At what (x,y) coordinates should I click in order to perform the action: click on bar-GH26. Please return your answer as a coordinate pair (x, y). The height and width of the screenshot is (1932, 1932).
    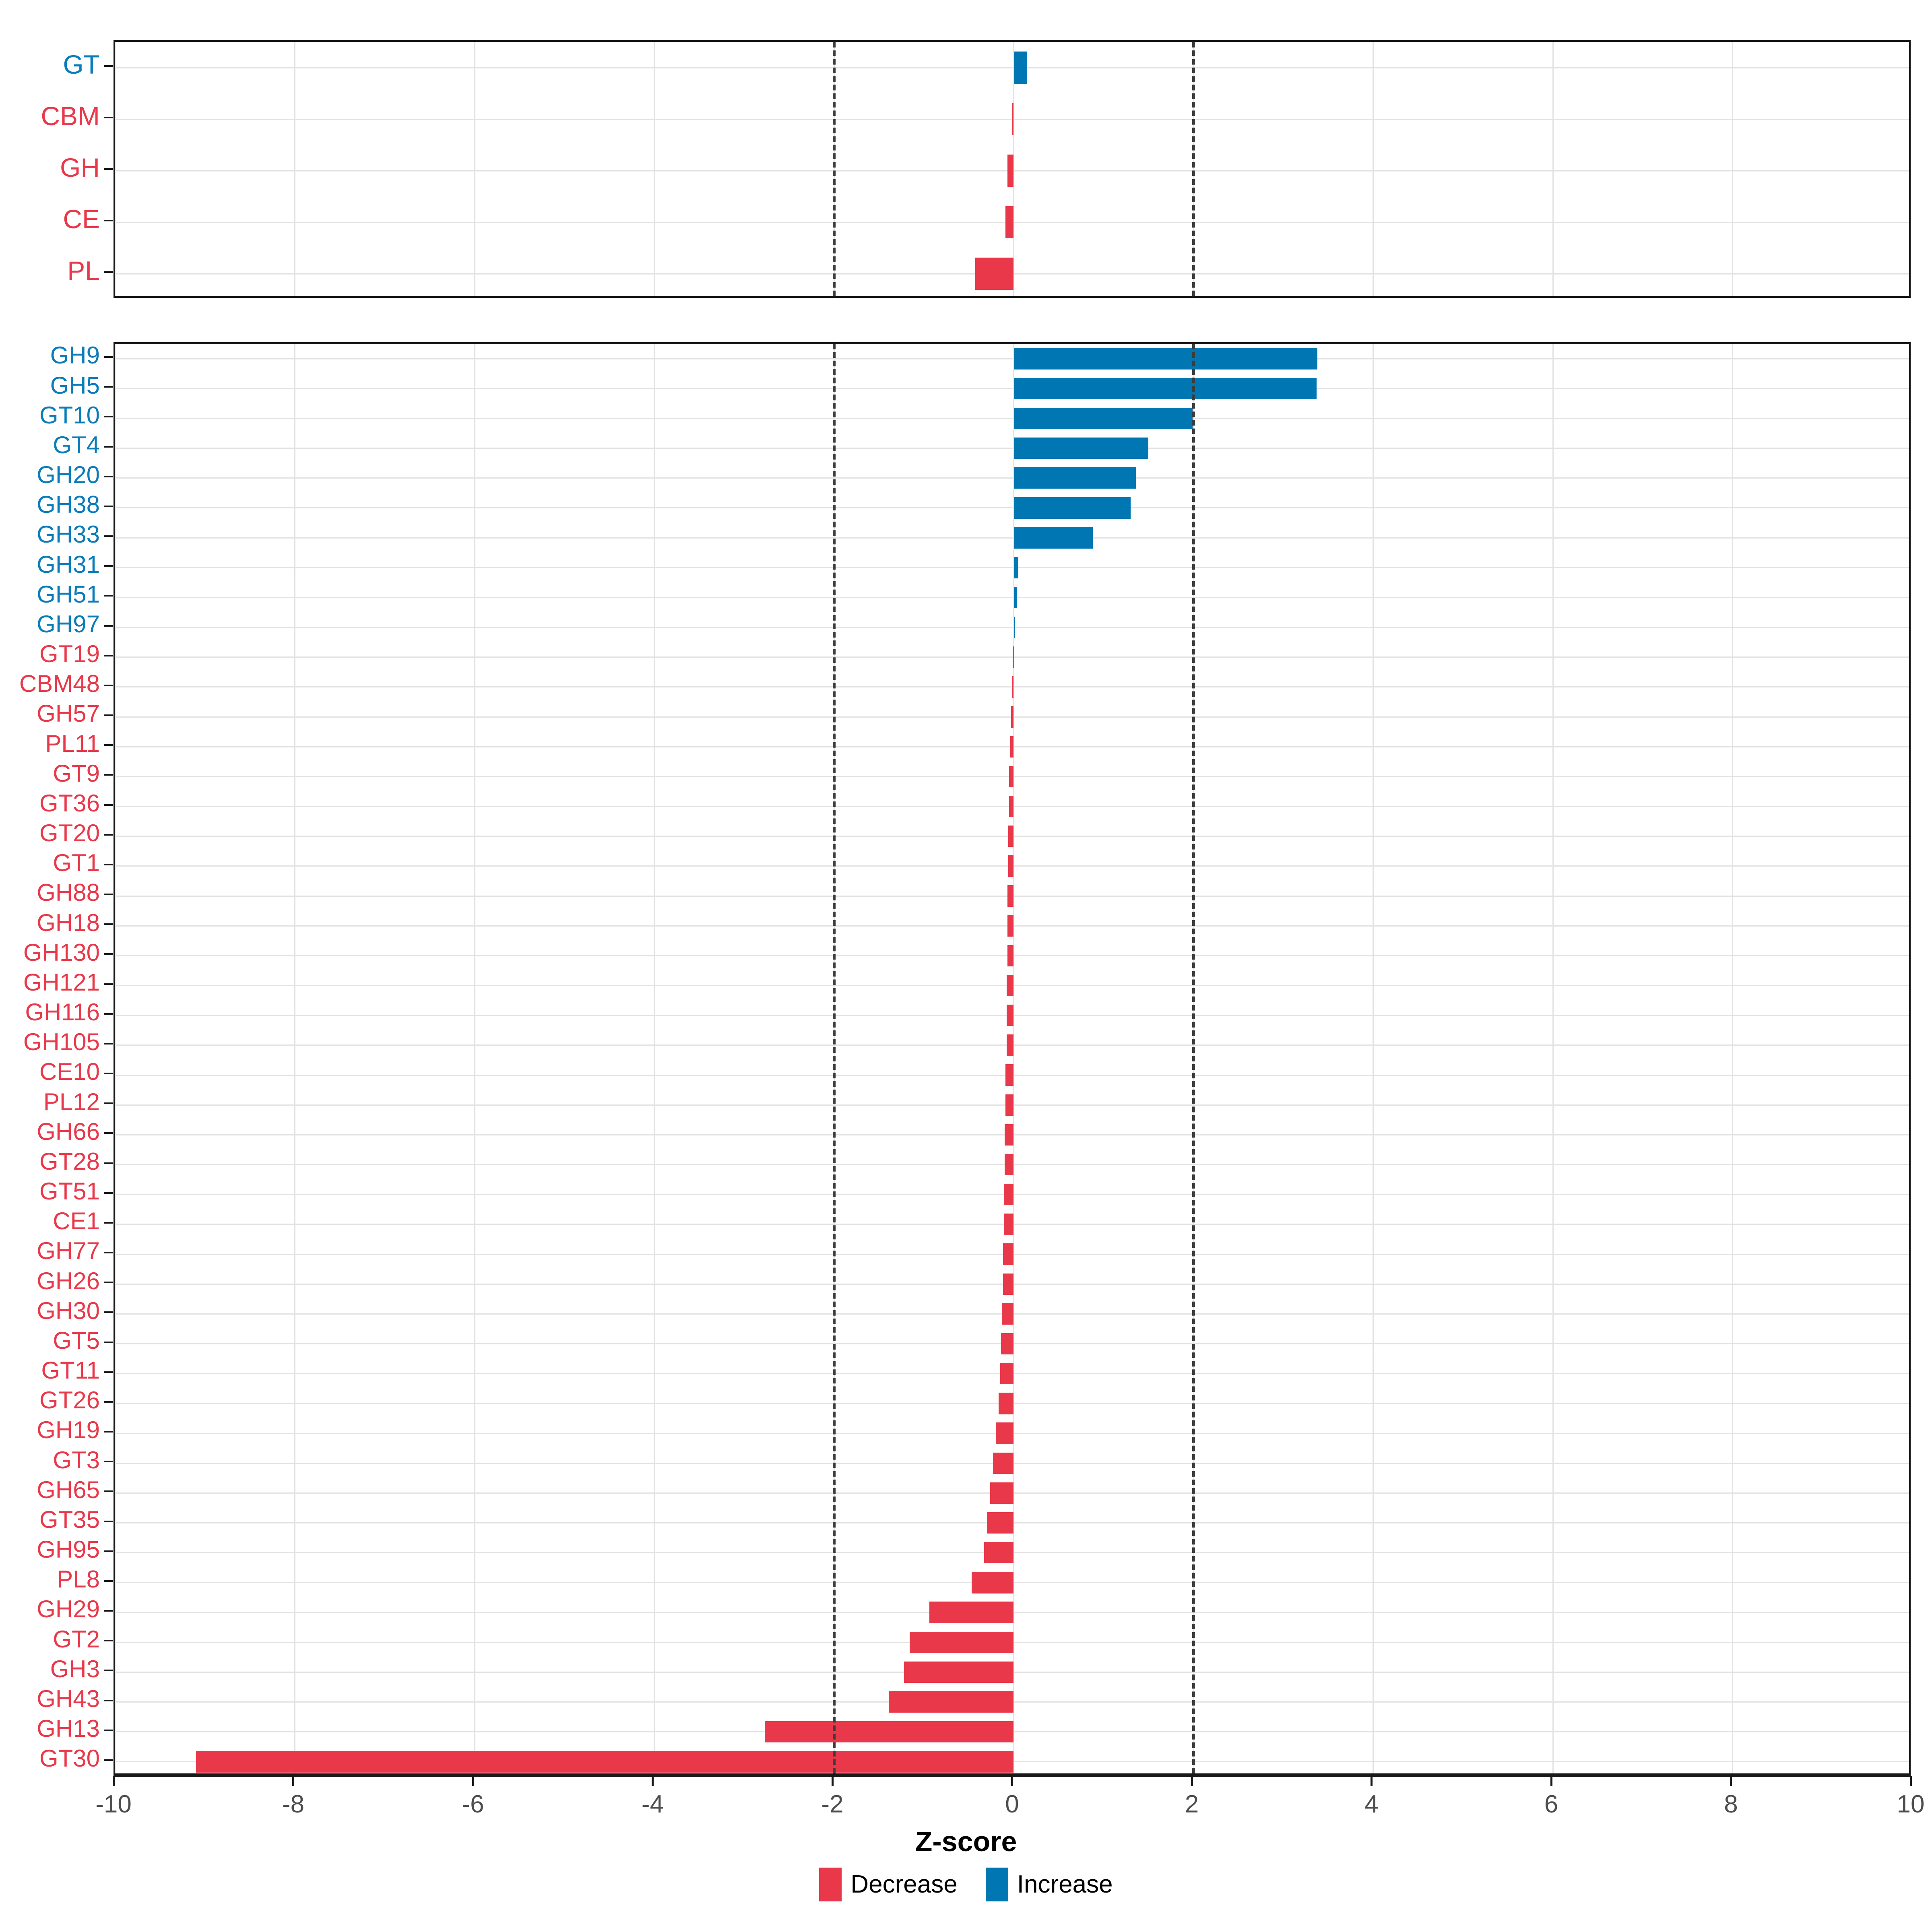
    Looking at the image, I should click on (1008, 1284).